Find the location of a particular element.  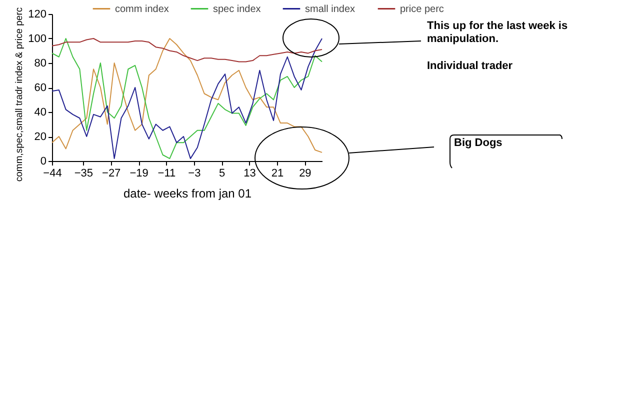

x-axis-title: date- weeks from jan 01 is located at coordinates (187, 193).